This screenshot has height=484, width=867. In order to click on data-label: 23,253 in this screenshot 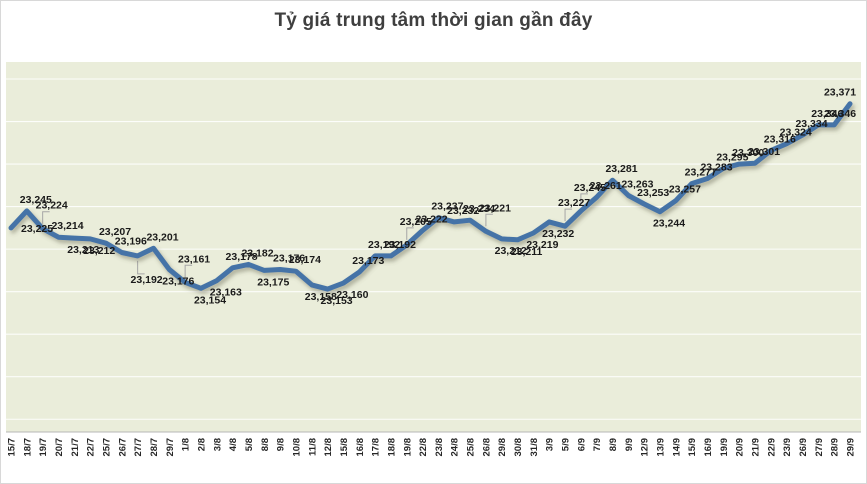, I will do `click(653, 193)`.